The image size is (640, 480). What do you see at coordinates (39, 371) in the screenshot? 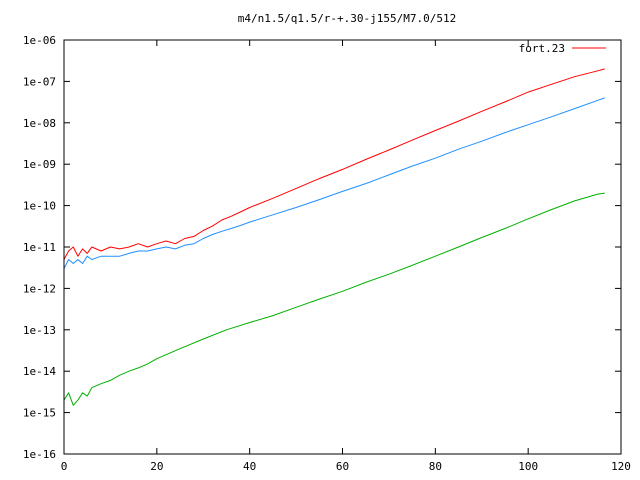
I see `y-tick-label: 1e-14` at bounding box center [39, 371].